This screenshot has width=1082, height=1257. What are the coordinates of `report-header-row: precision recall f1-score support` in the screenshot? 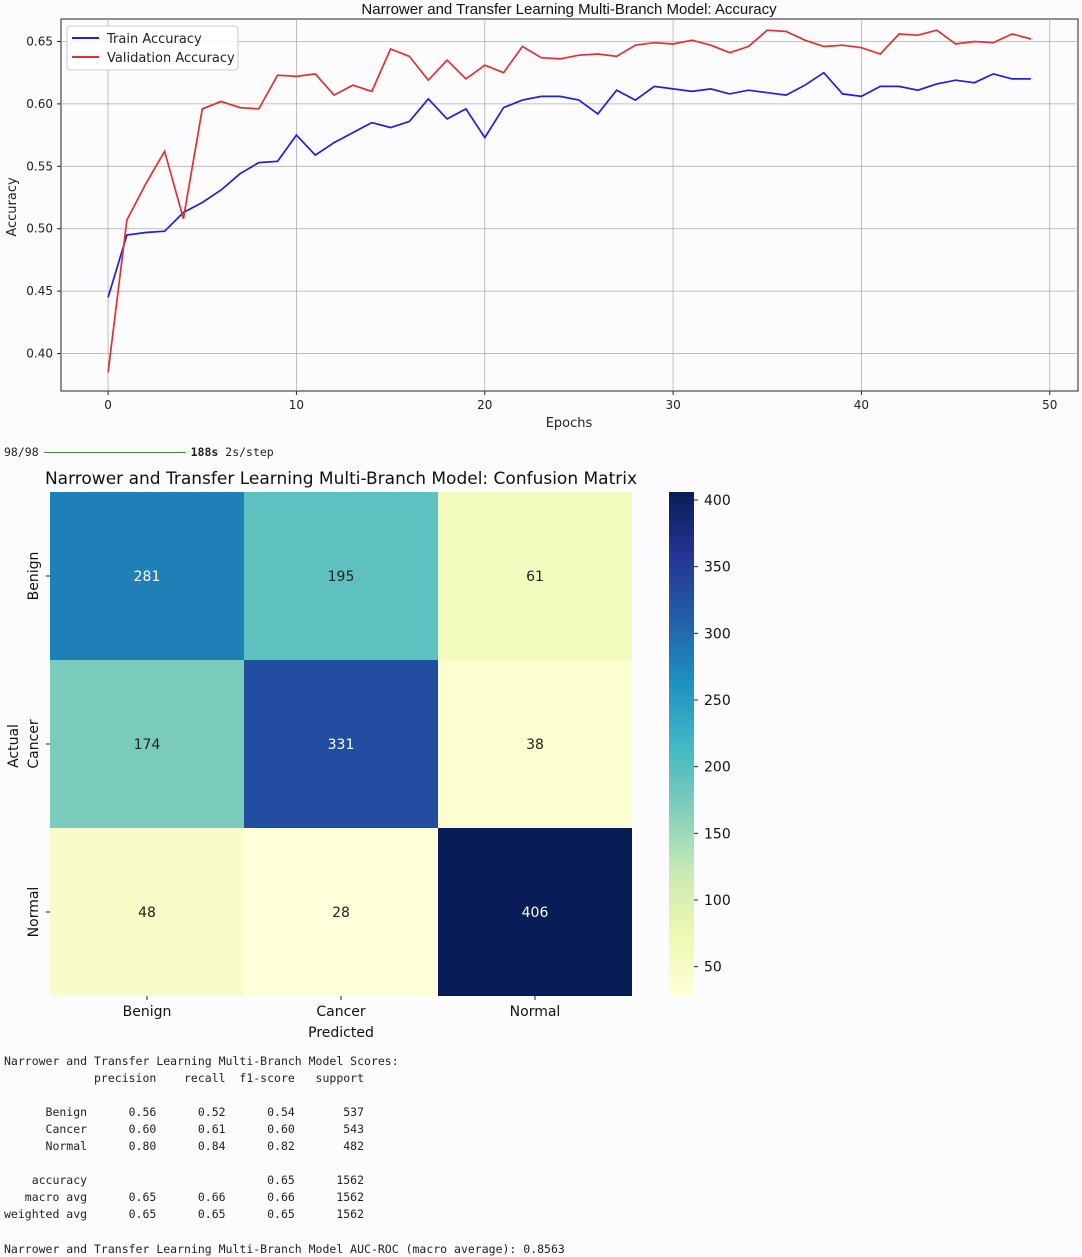 It's located at (229, 1078).